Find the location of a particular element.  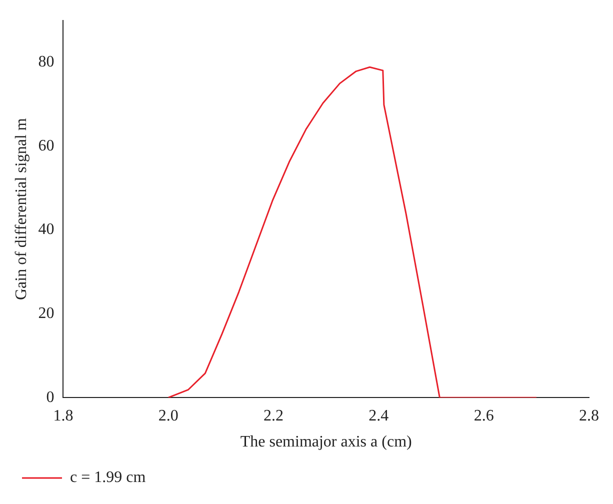

x-tick-label: 2.2 is located at coordinates (274, 415).